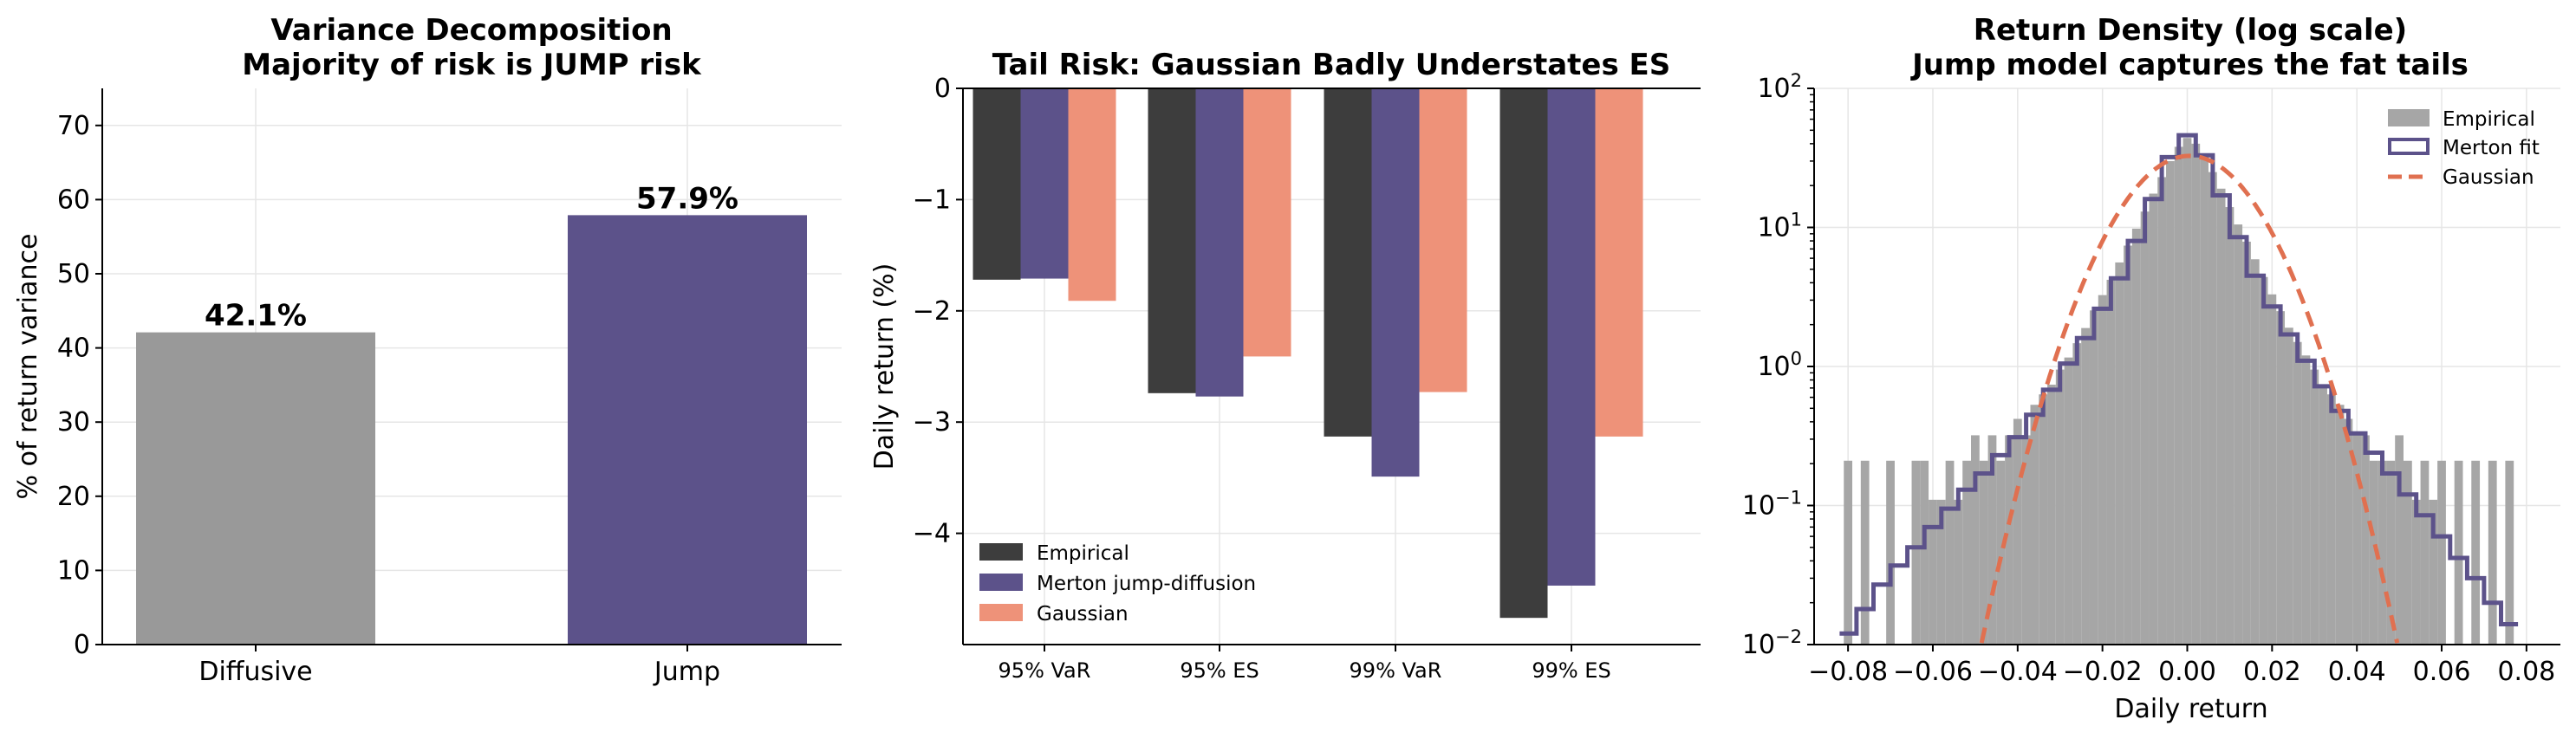  I want to click on gaussian-fit-line, so click(2189, 398).